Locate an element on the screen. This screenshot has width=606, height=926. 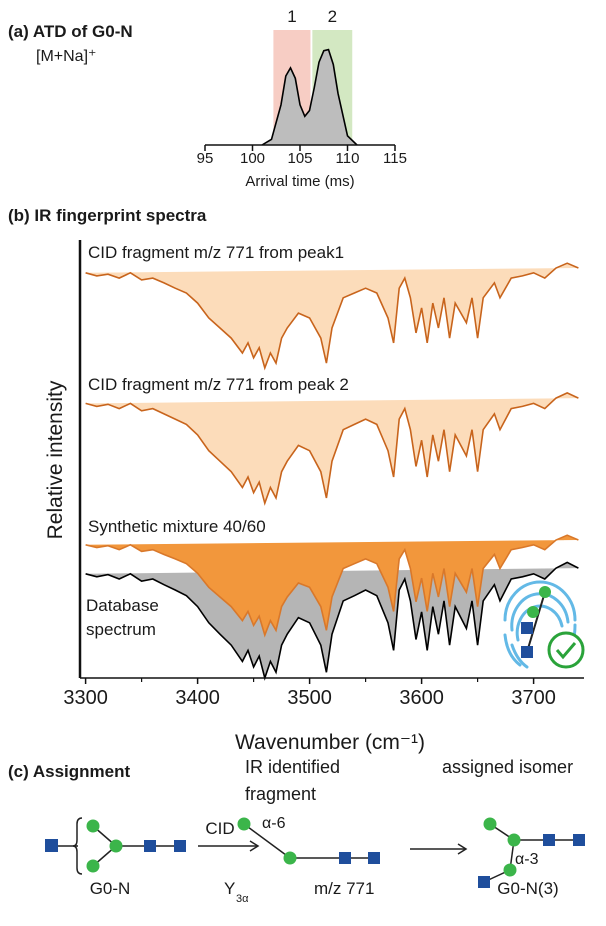
peak-label: 2 is located at coordinates (332, 16).